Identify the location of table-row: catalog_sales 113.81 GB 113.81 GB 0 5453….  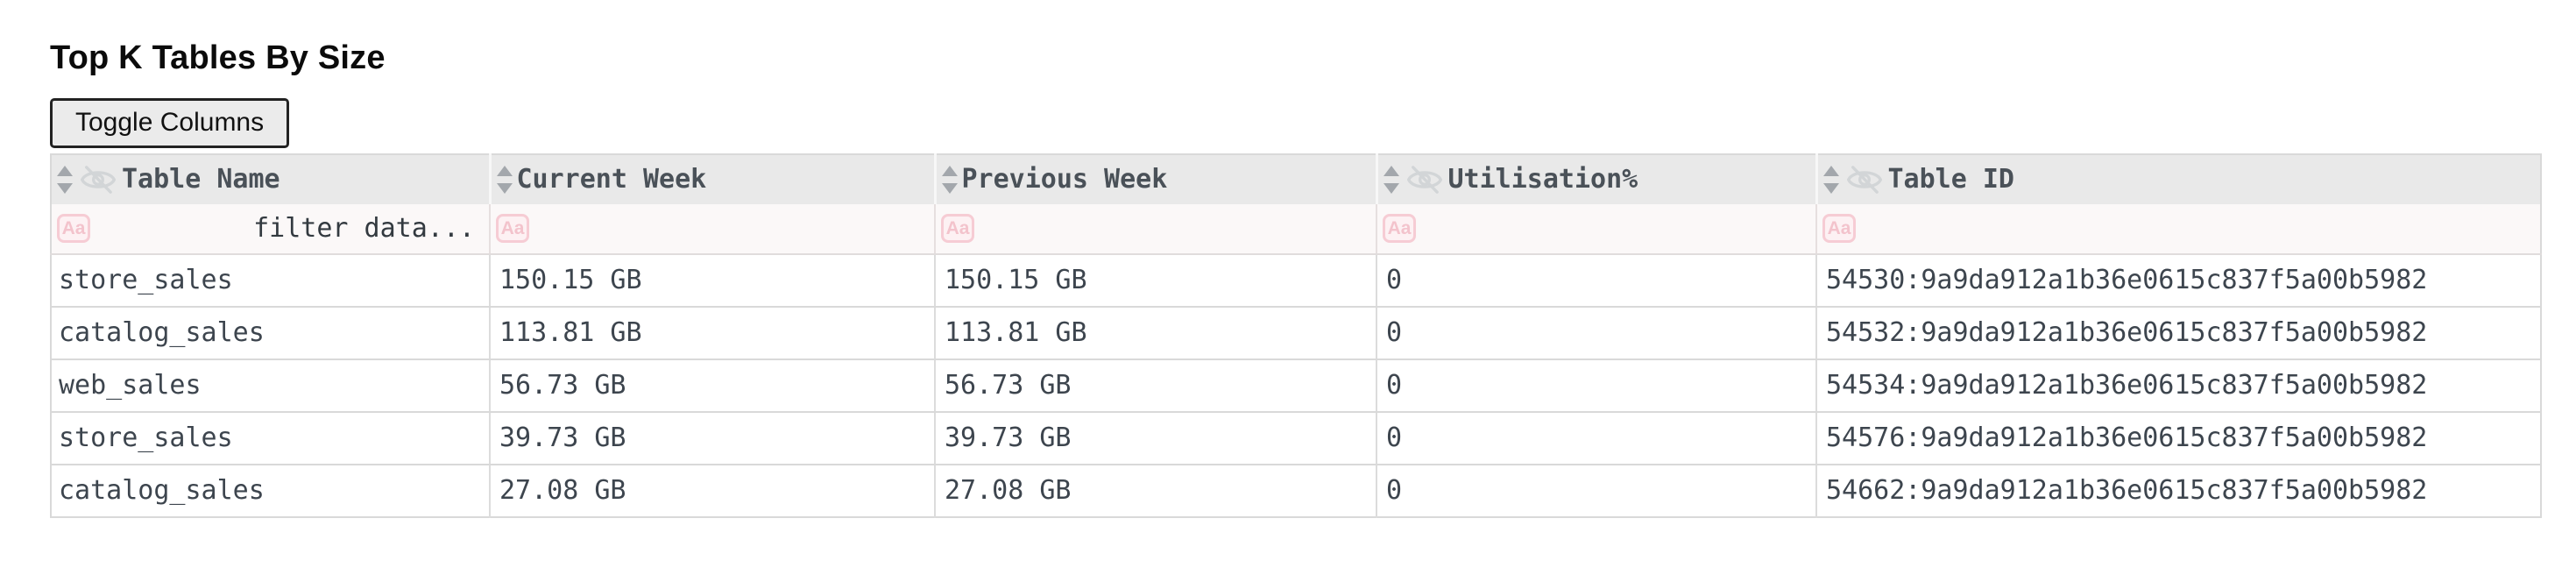
(1296, 333).